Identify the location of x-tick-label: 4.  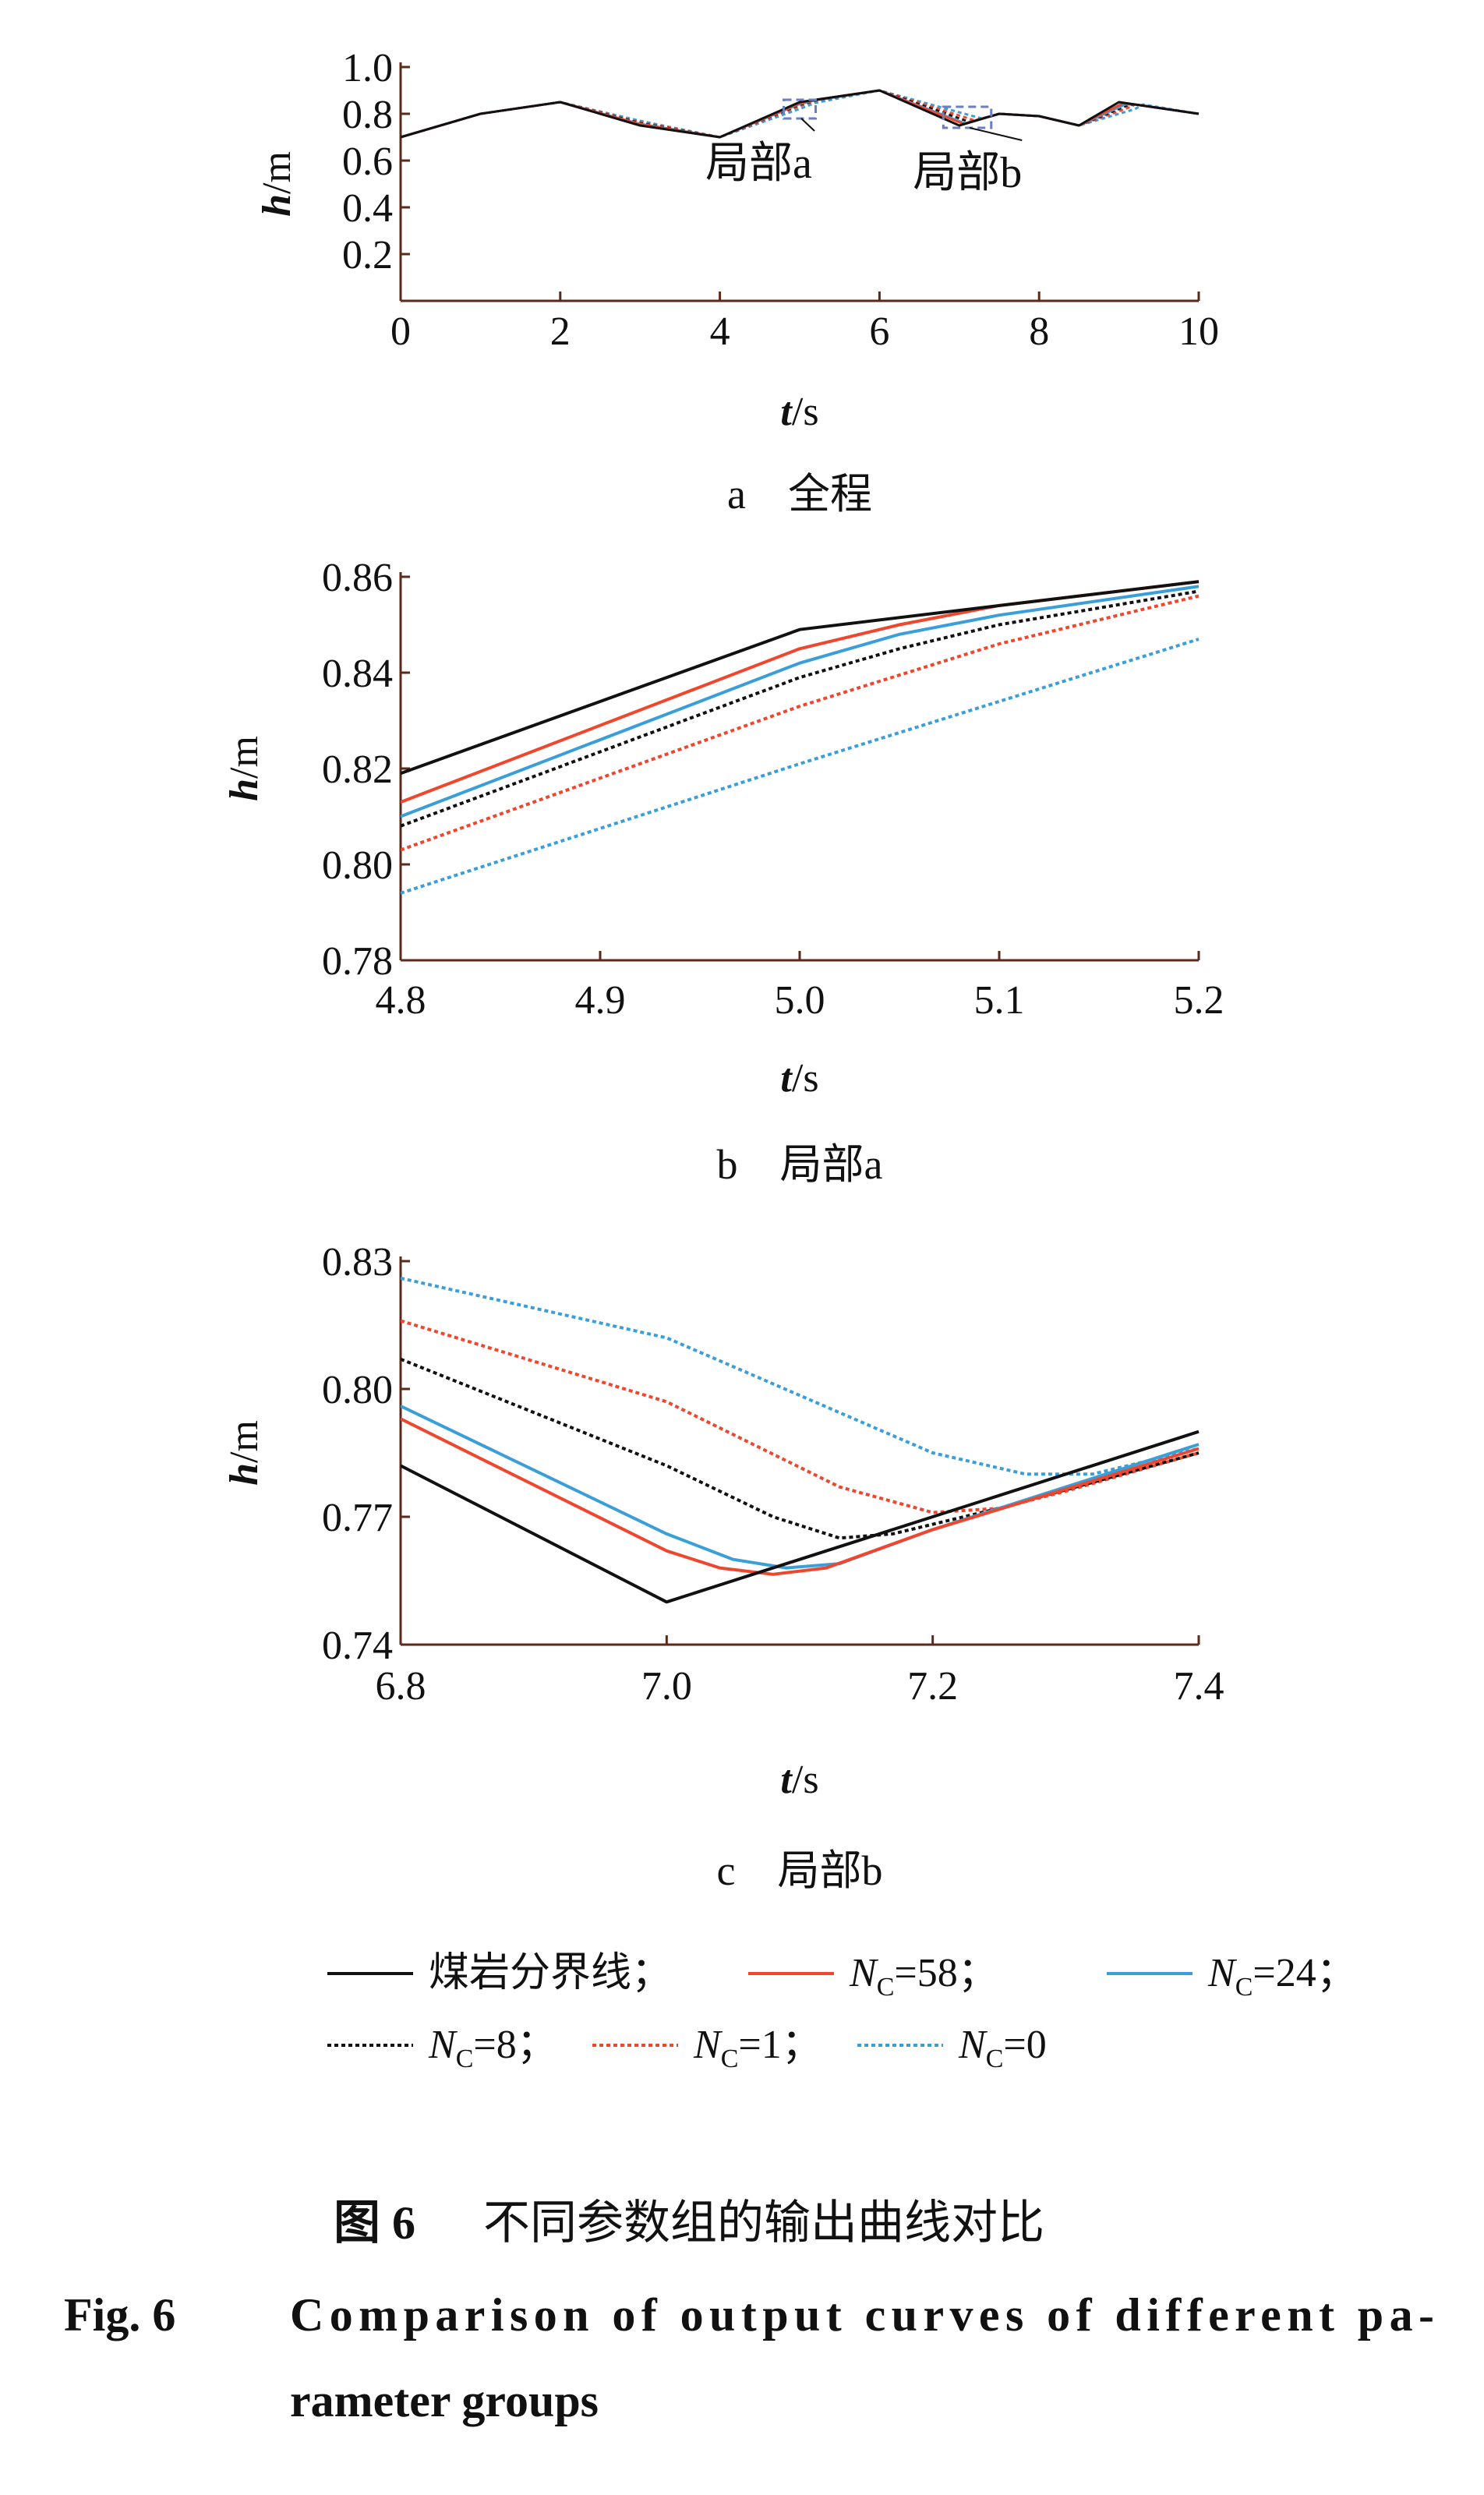
(720, 331).